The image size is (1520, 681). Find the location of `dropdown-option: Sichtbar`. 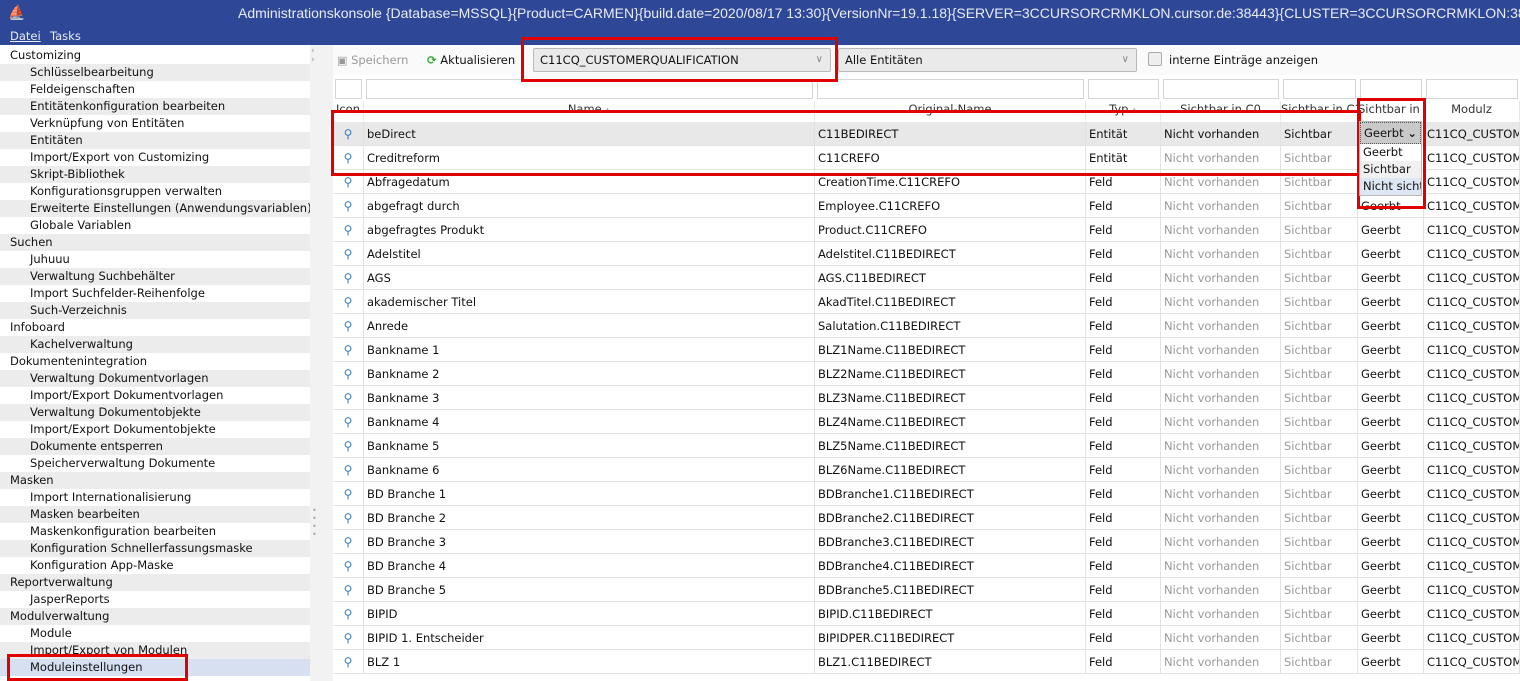

dropdown-option: Sichtbar is located at coordinates (1390, 169).